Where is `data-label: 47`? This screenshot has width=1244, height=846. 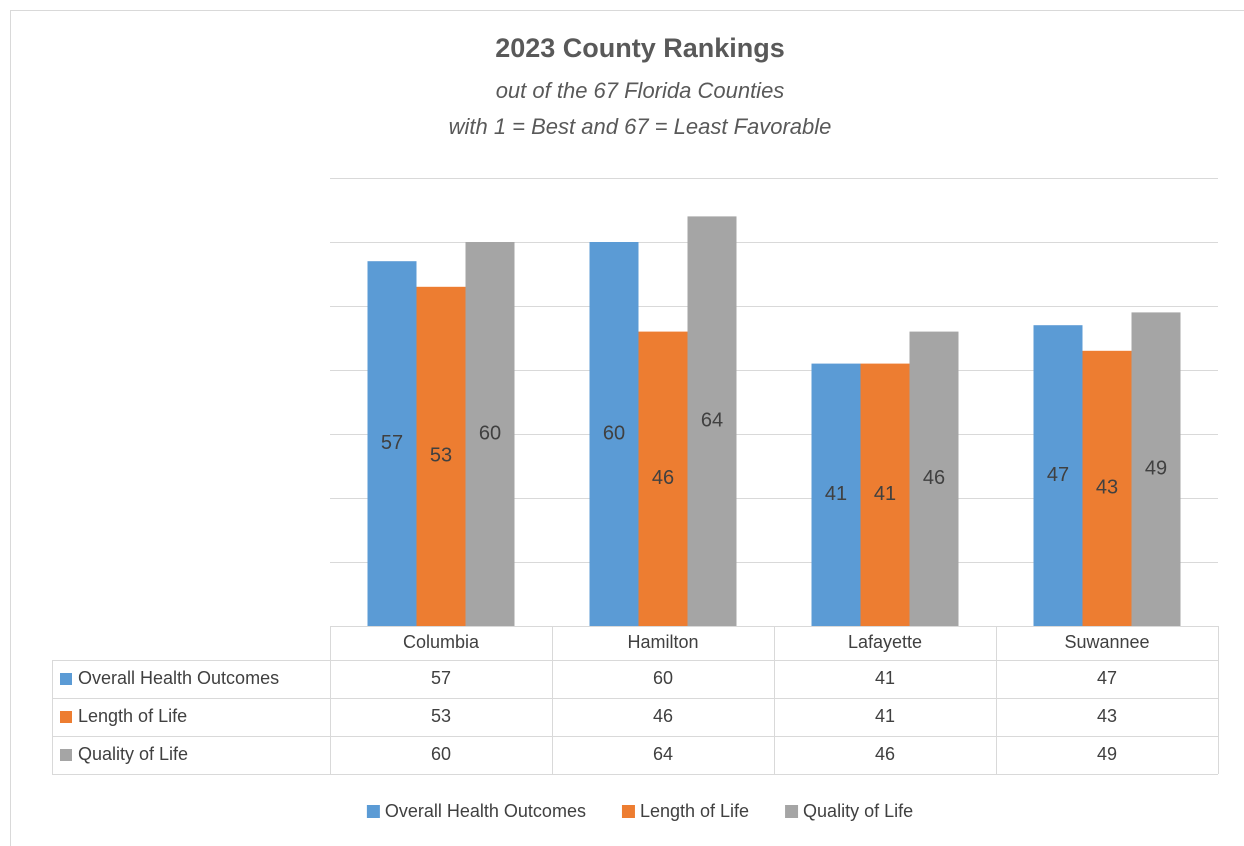 data-label: 47 is located at coordinates (1058, 475).